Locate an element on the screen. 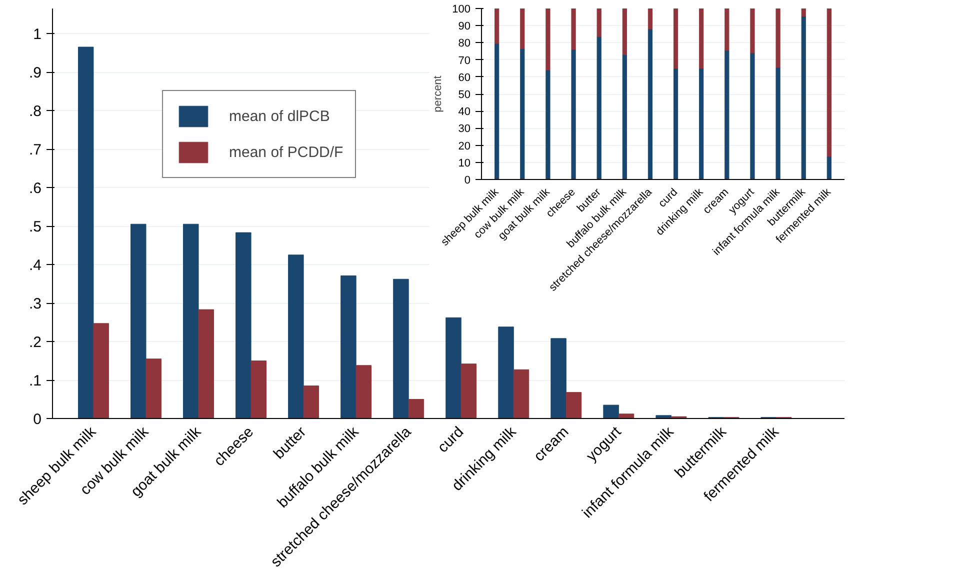 This screenshot has height=579, width=974. legend-label: mean of dlPCB is located at coordinates (279, 116).